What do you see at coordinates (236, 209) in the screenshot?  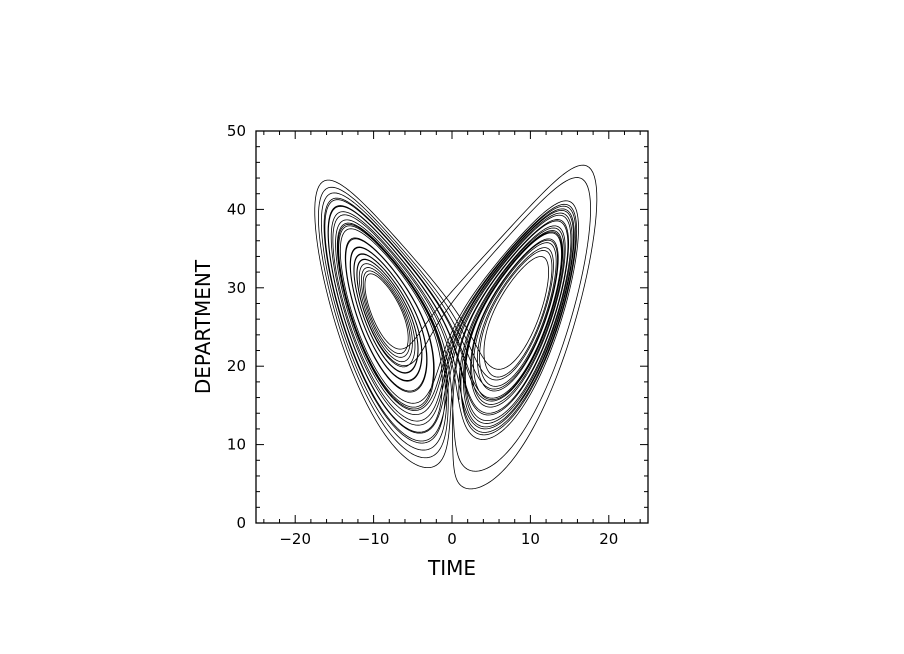 I see `y-tick-label: 40` at bounding box center [236, 209].